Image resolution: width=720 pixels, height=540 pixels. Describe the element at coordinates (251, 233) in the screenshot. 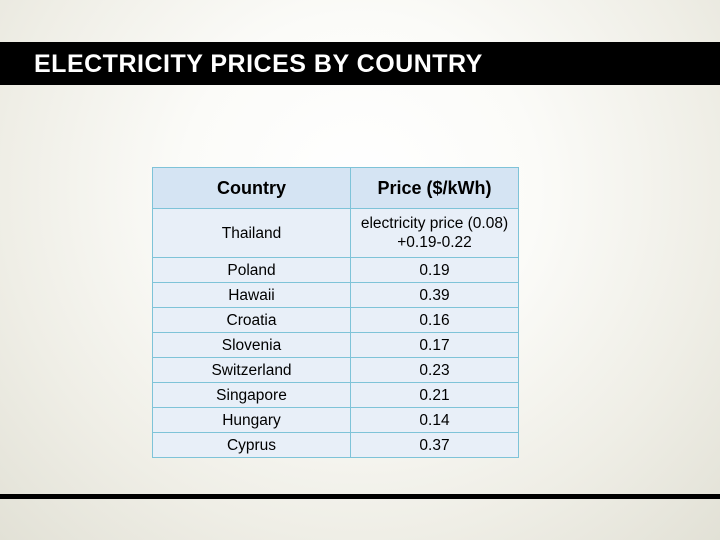

I see `cell-country: Thailand` at that location.